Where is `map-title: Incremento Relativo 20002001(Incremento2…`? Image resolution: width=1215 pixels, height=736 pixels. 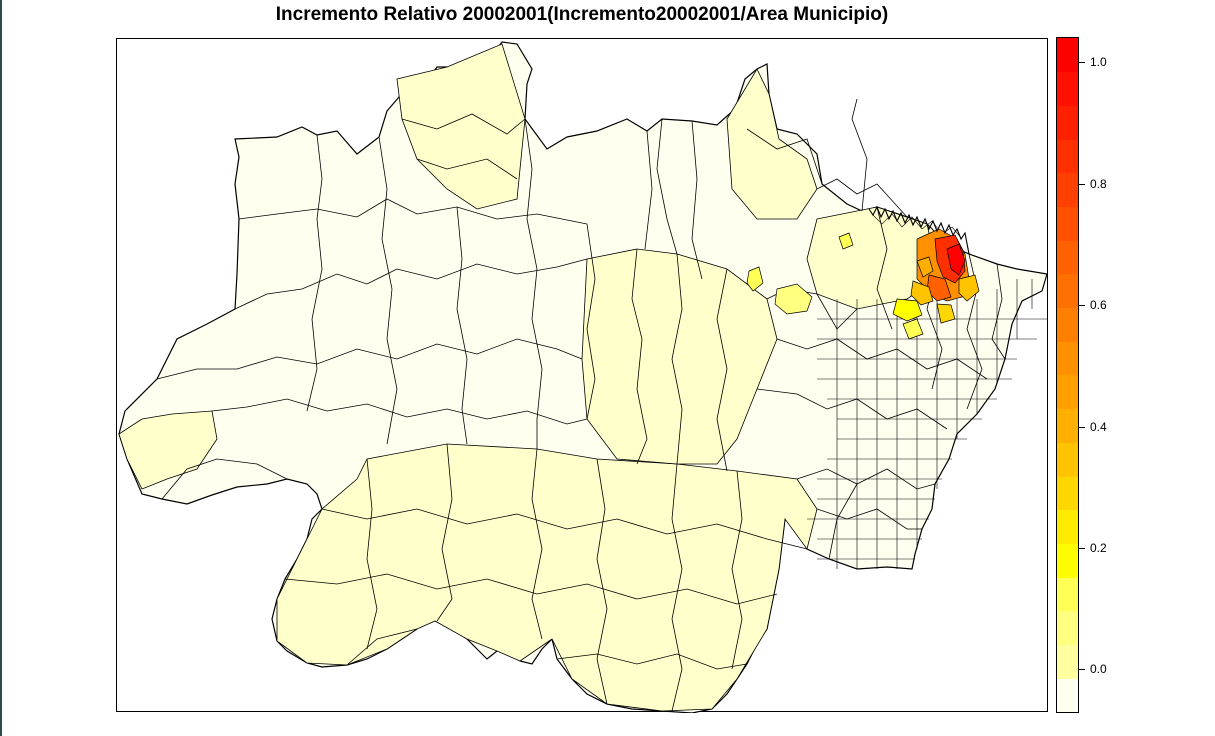
map-title: Incremento Relativo 20002001(Incremento2… is located at coordinates (582, 14).